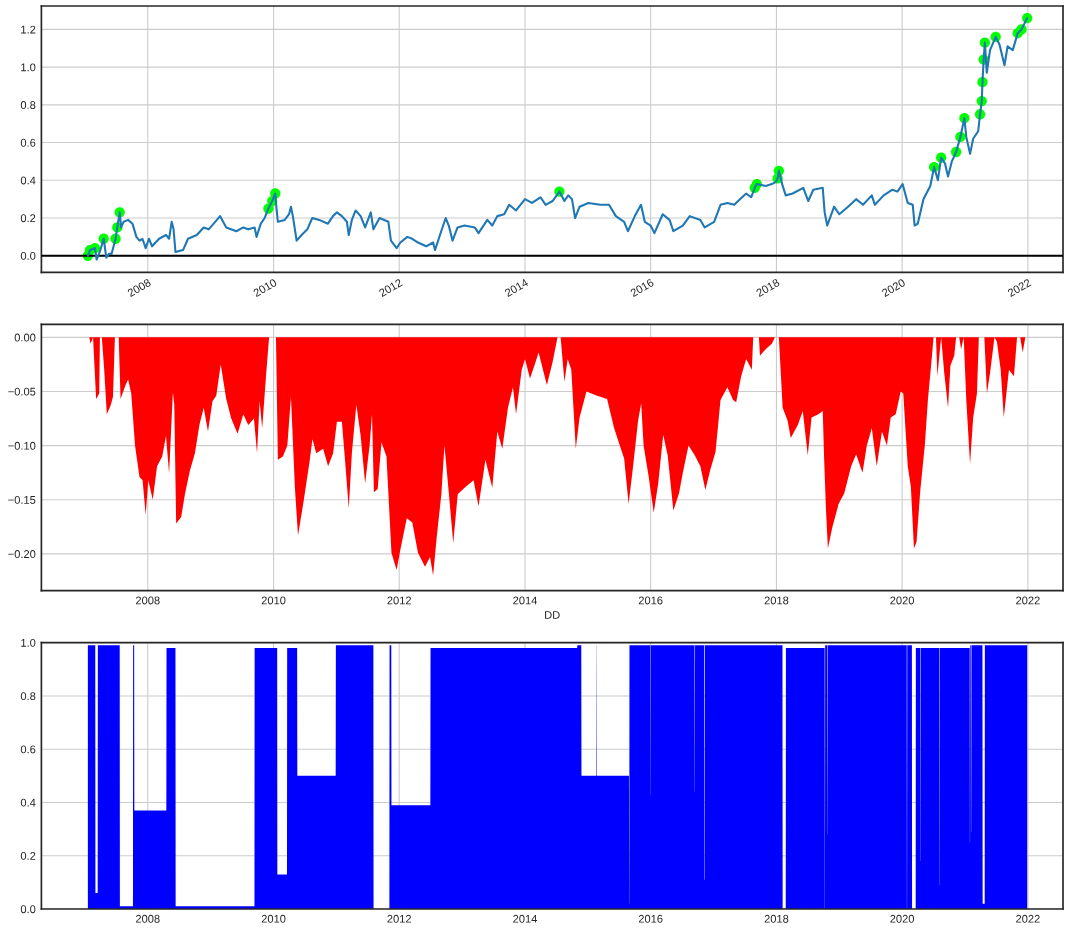 Image resolution: width=1067 pixels, height=929 pixels. I want to click on y-tick-label: −0.05, so click(22, 391).